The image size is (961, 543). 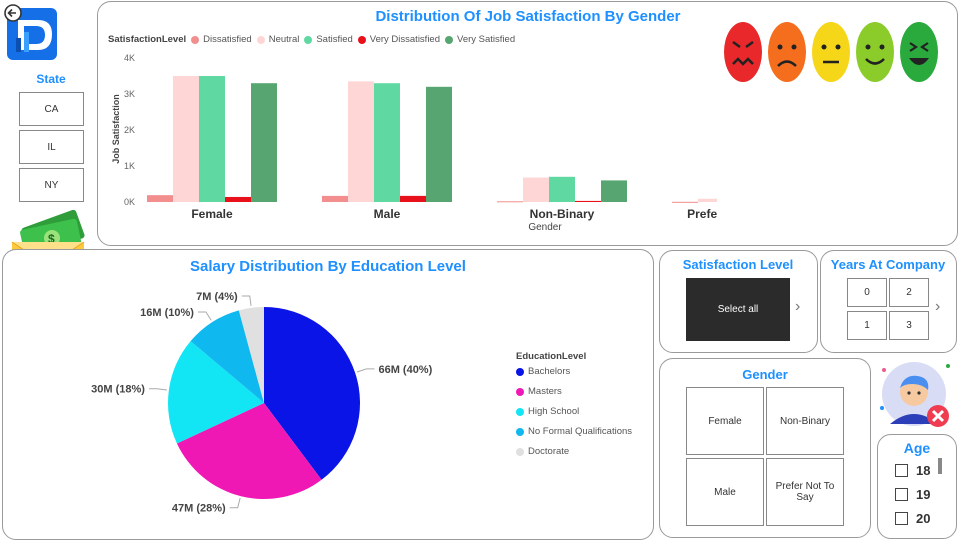 What do you see at coordinates (129, 94) in the screenshot?
I see `y-tick-label: 3K` at bounding box center [129, 94].